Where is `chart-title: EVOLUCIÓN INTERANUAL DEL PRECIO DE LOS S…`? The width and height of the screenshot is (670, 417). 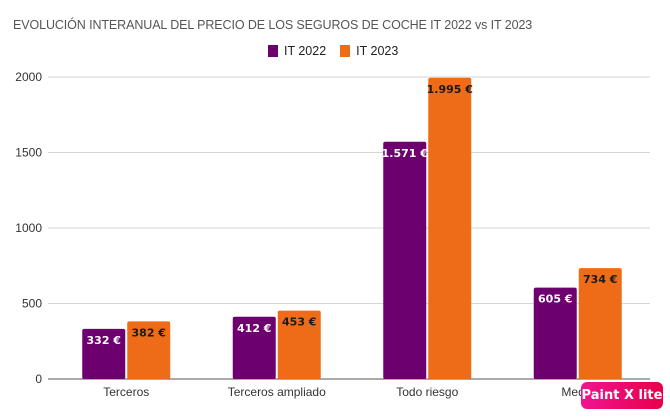 chart-title: EVOLUCIÓN INTERANUAL DEL PRECIO DE LOS S… is located at coordinates (273, 25).